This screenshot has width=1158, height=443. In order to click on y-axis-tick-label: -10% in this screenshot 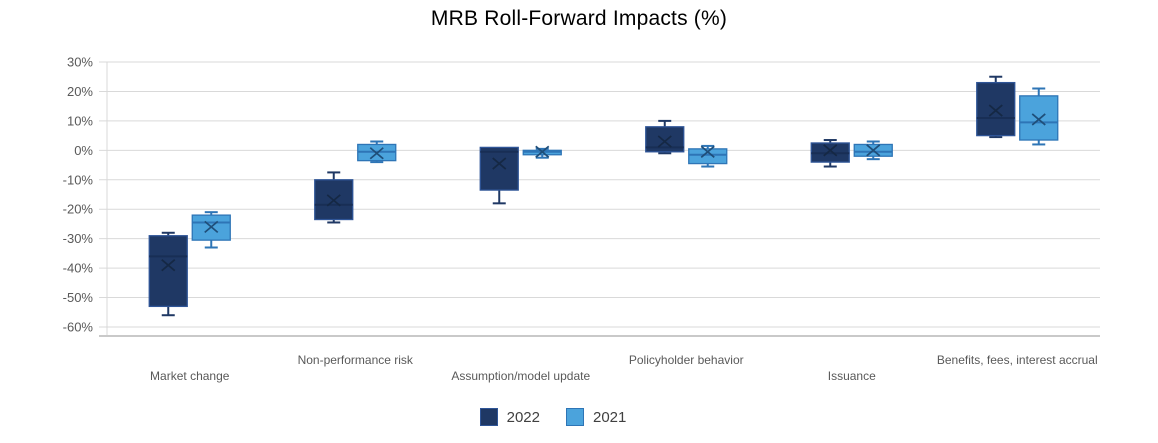, I will do `click(78, 179)`.